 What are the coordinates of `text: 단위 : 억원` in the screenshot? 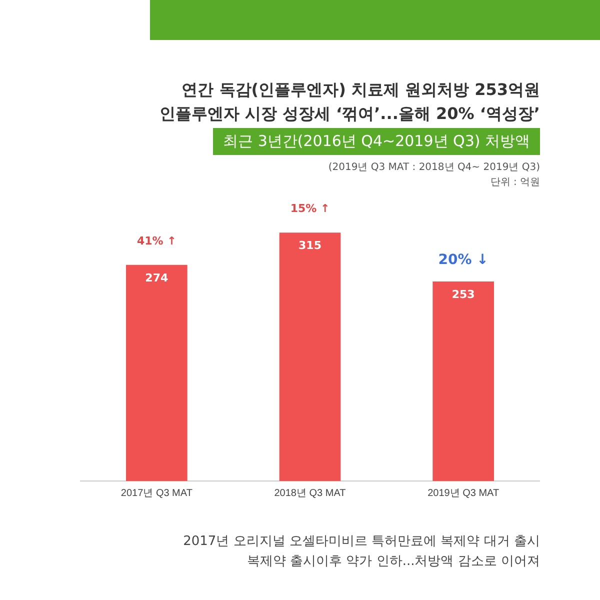 It's located at (514, 183).